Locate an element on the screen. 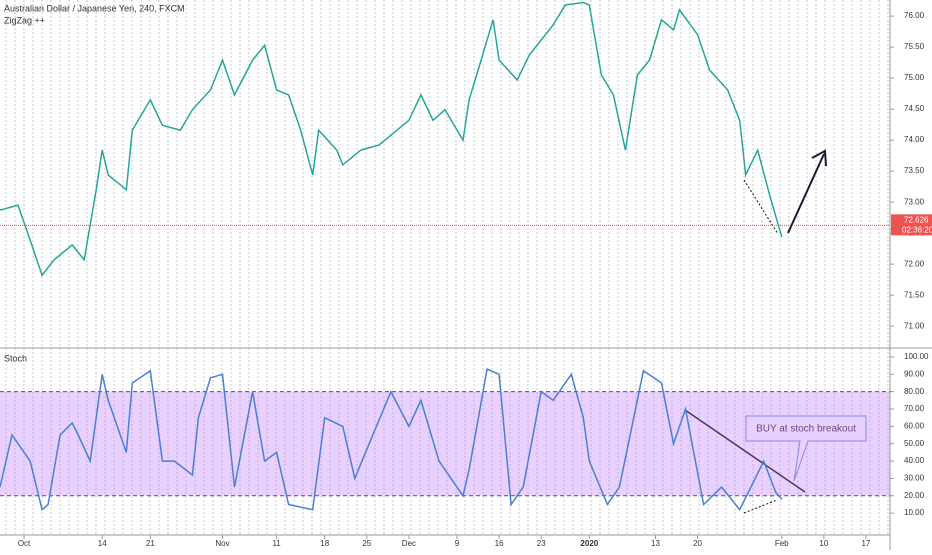  countdown-label: 02:36:20 is located at coordinates (917, 229).